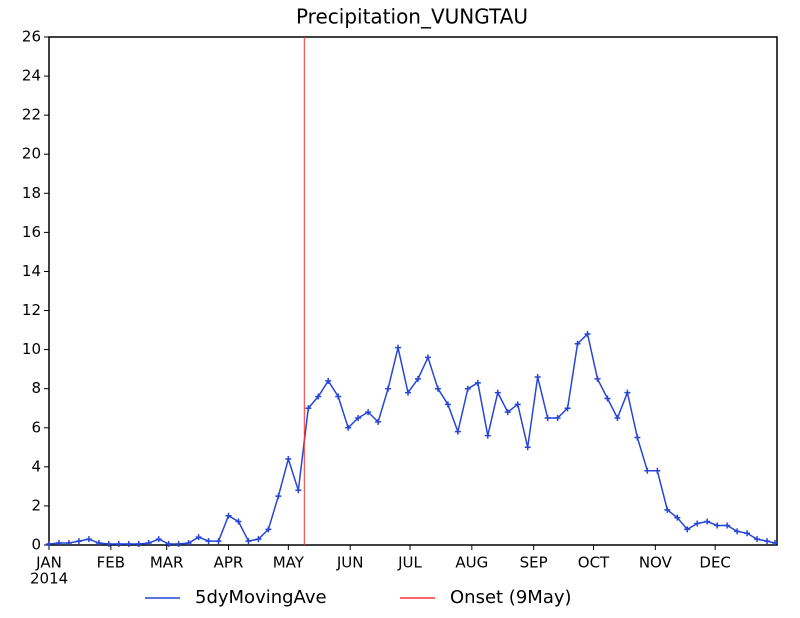  What do you see at coordinates (31, 310) in the screenshot?
I see `y-tick-label: 12` at bounding box center [31, 310].